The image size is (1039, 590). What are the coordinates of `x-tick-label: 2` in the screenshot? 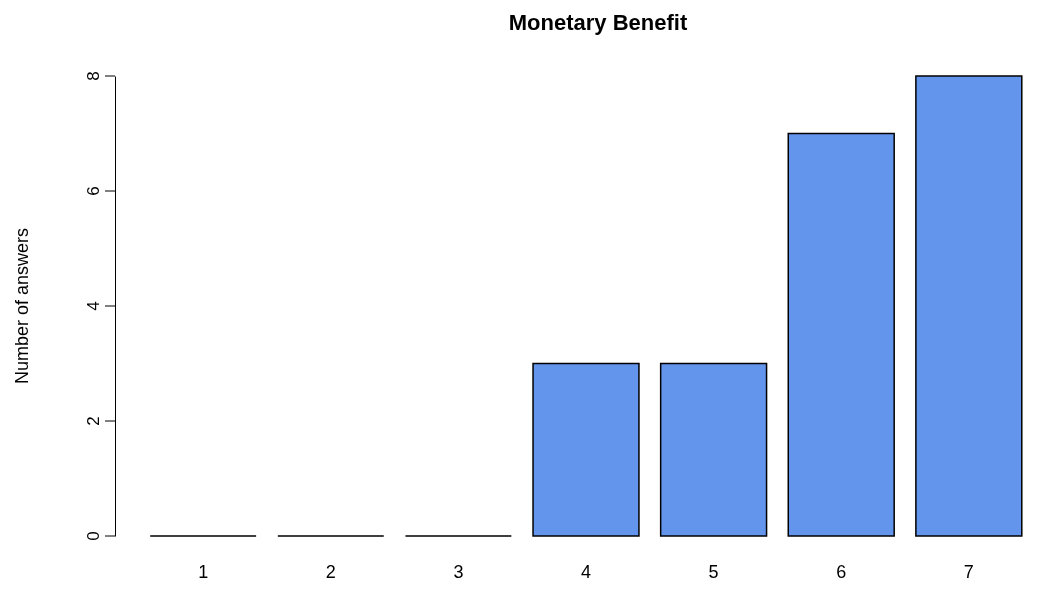 It's located at (330, 572).